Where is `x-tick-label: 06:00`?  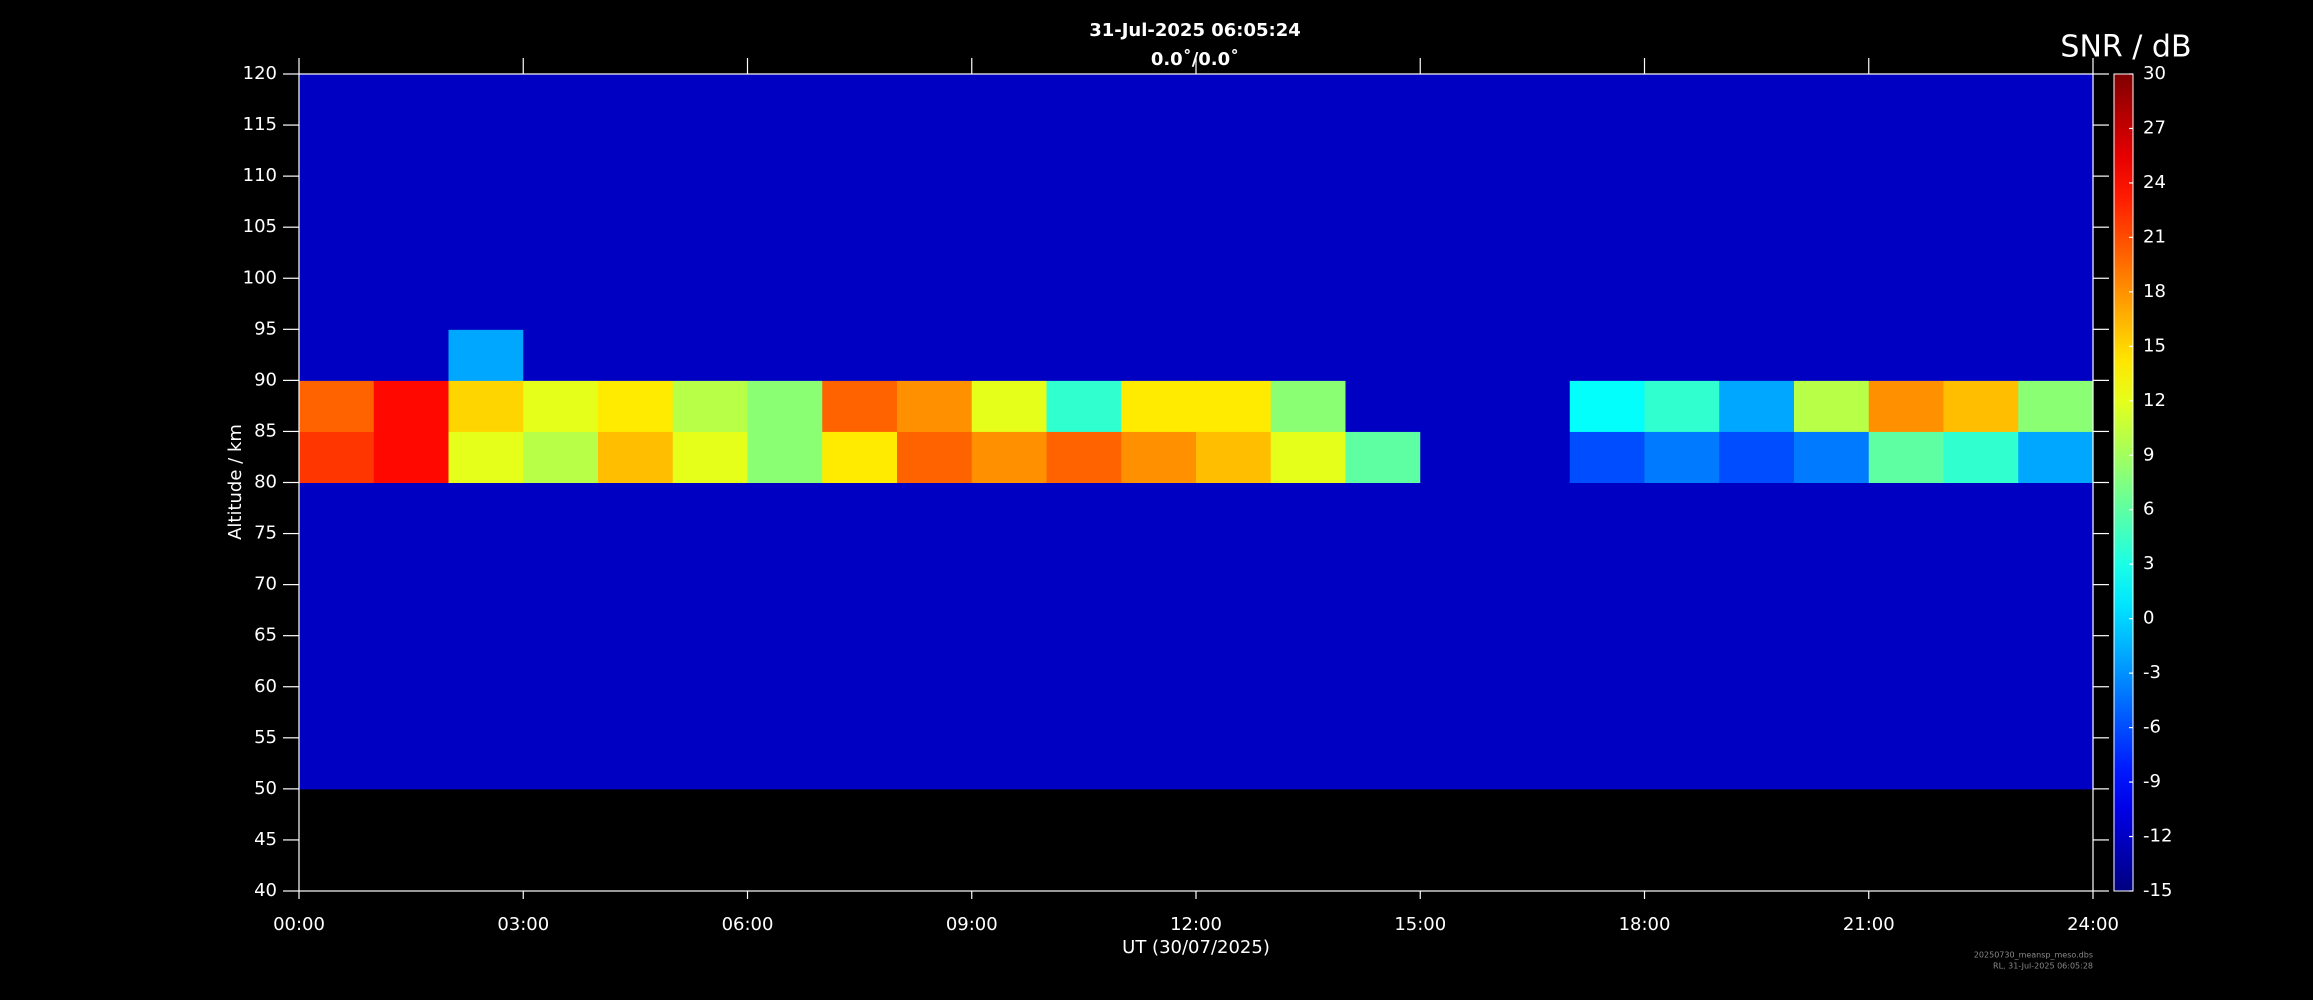 x-tick-label: 06:00 is located at coordinates (748, 924).